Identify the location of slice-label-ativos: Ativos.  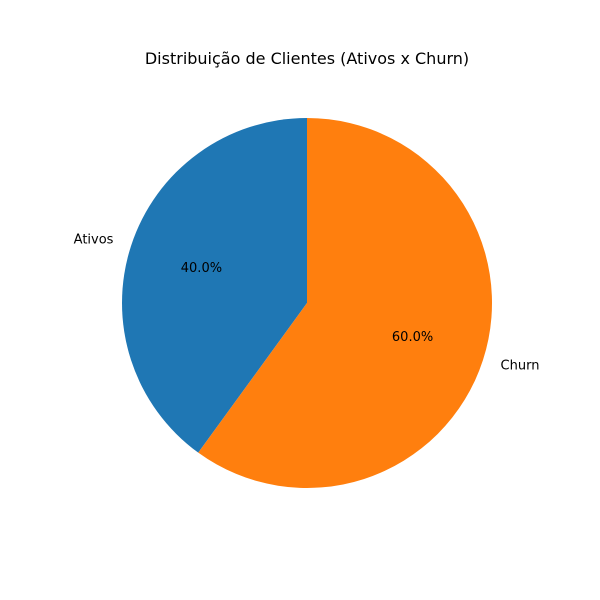
(94, 240).